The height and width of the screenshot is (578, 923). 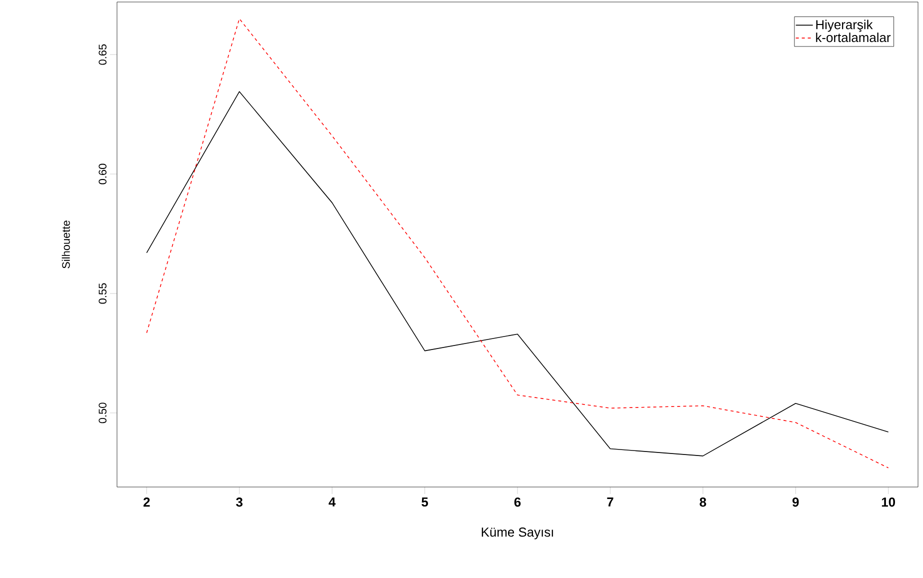 I want to click on x-tick-label: 7, so click(x=610, y=502).